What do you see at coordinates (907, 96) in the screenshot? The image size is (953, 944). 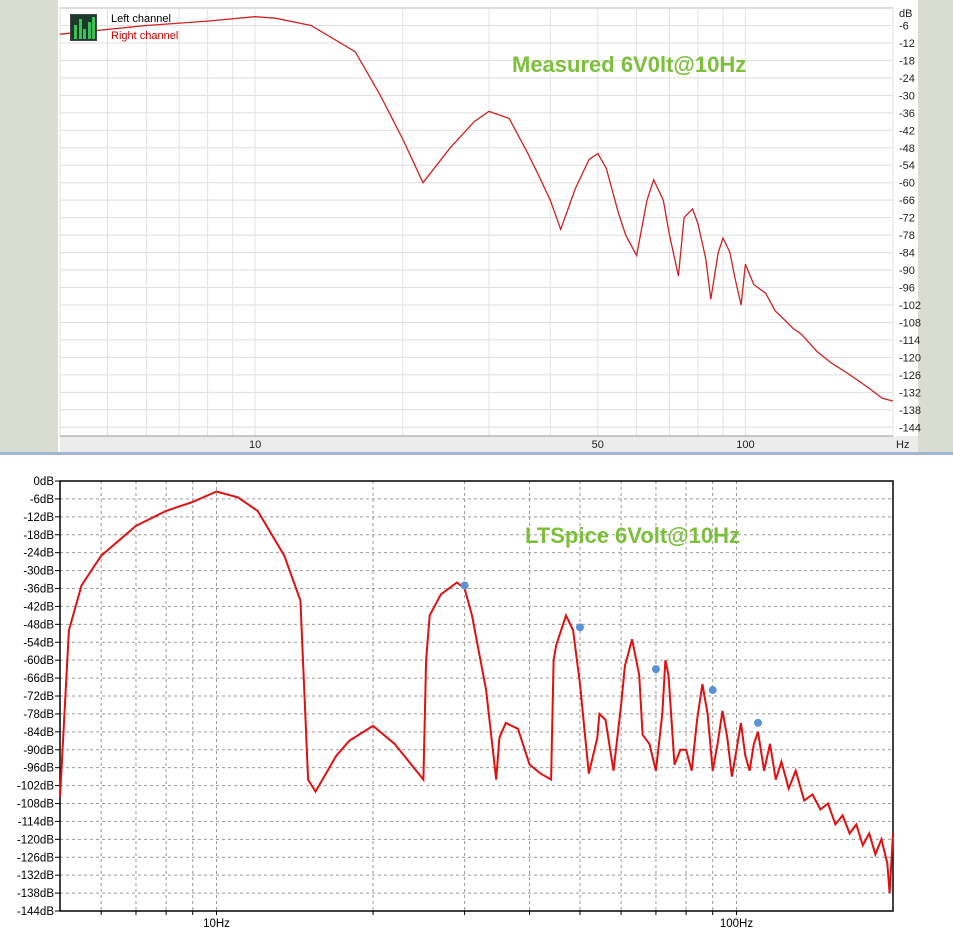 I see `y-tick-label: -30` at bounding box center [907, 96].